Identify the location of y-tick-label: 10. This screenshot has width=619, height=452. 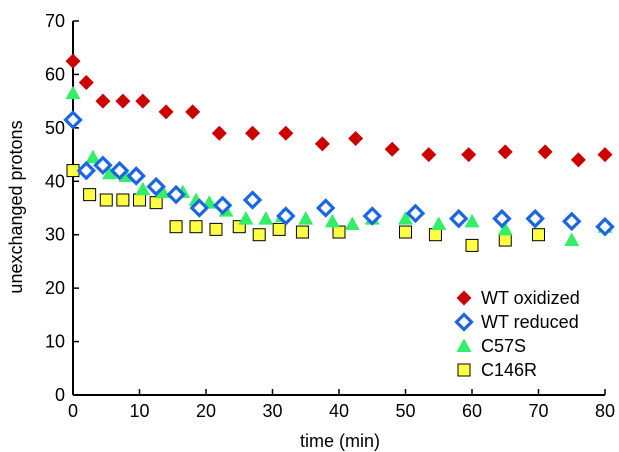
(55, 342).